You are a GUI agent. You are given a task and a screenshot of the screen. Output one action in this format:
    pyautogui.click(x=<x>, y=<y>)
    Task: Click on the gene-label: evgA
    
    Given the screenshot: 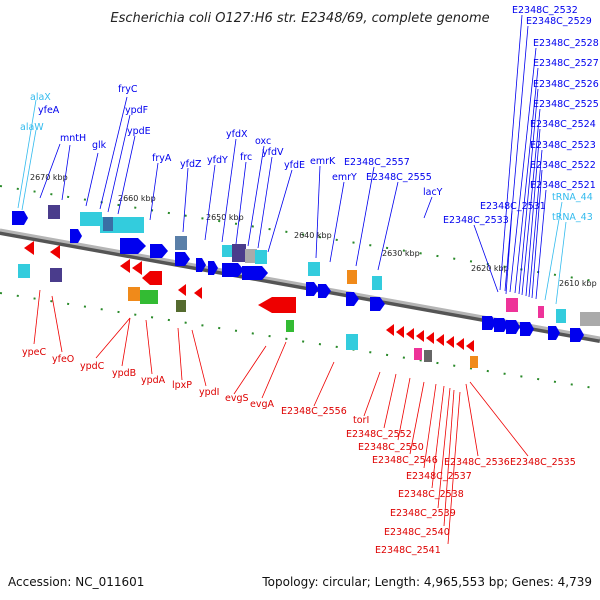 What is the action you would take?
    pyautogui.click(x=262, y=404)
    